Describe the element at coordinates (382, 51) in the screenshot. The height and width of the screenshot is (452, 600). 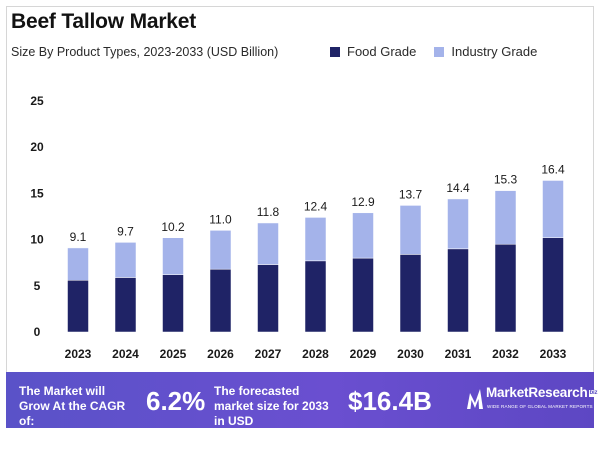
I see `legend-label-food-grade: Food Grade` at that location.